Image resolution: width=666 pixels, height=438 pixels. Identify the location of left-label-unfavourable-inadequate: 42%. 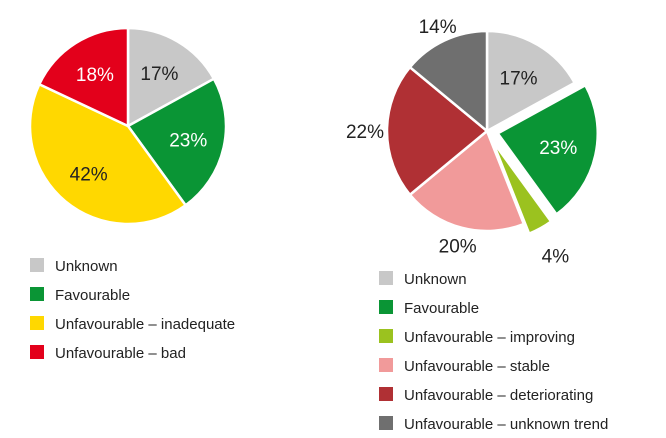
(89, 175).